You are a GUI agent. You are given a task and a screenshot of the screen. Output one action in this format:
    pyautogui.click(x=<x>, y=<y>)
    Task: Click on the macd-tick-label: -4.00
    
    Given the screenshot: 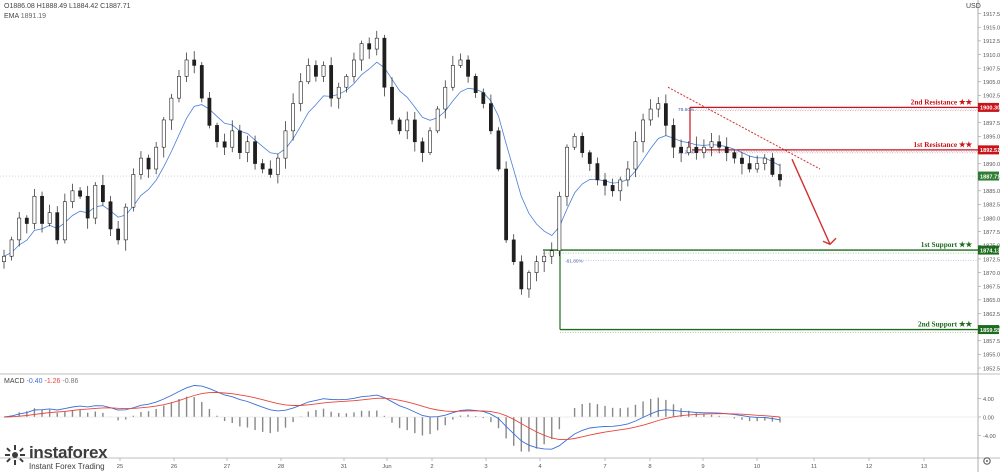 What is the action you would take?
    pyautogui.click(x=989, y=437)
    